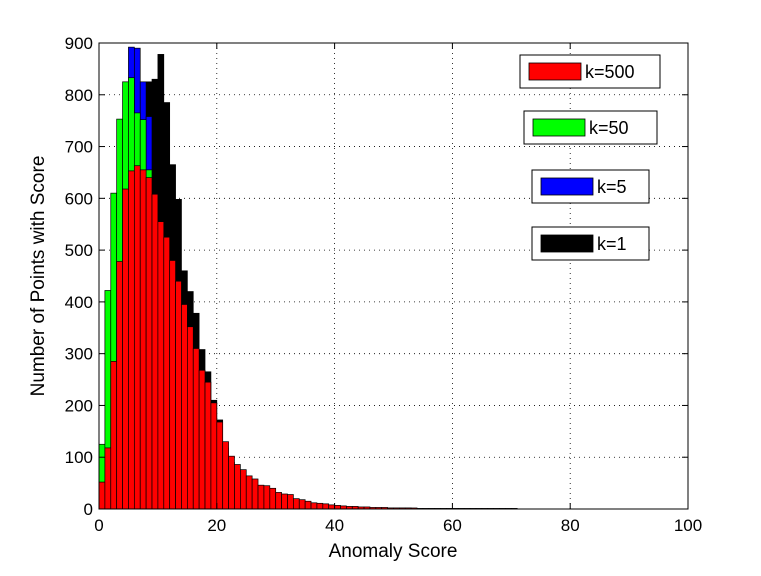  I want to click on legend-label: k=5, so click(612, 187).